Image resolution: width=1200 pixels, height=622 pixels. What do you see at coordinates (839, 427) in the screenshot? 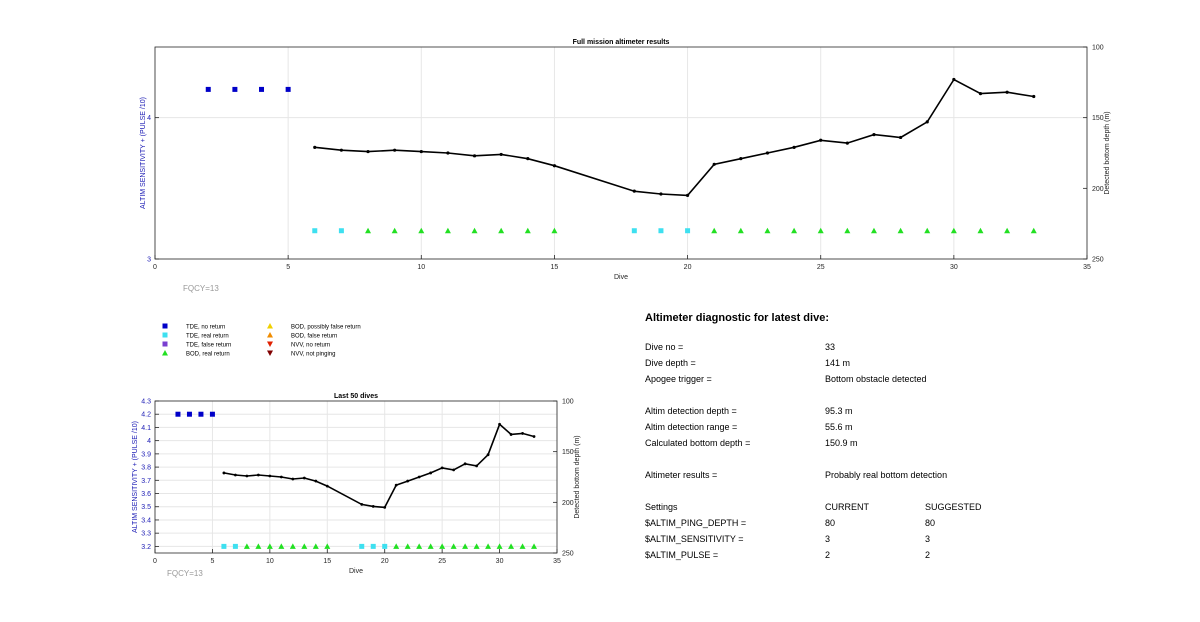
I see `altim-range-value: 55.6 m` at bounding box center [839, 427].